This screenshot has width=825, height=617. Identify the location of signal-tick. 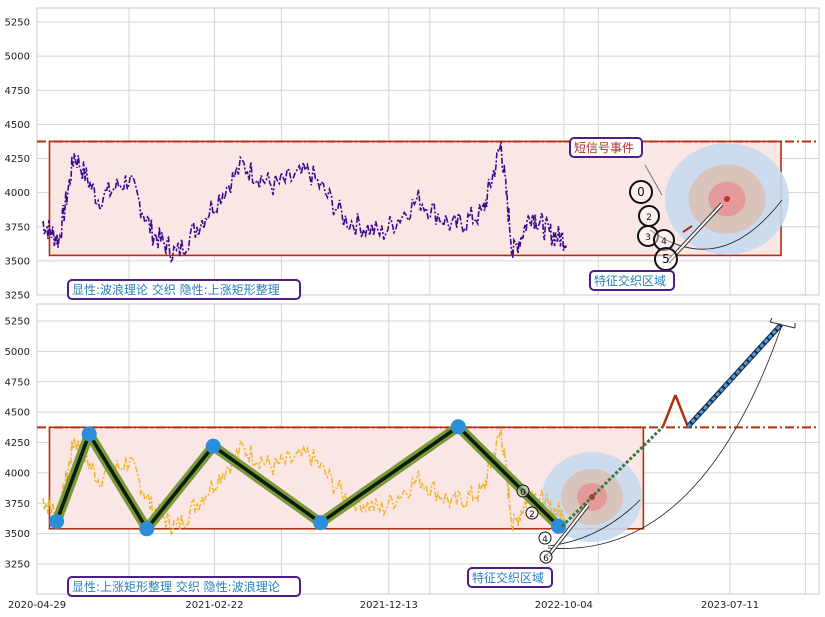
(687, 229).